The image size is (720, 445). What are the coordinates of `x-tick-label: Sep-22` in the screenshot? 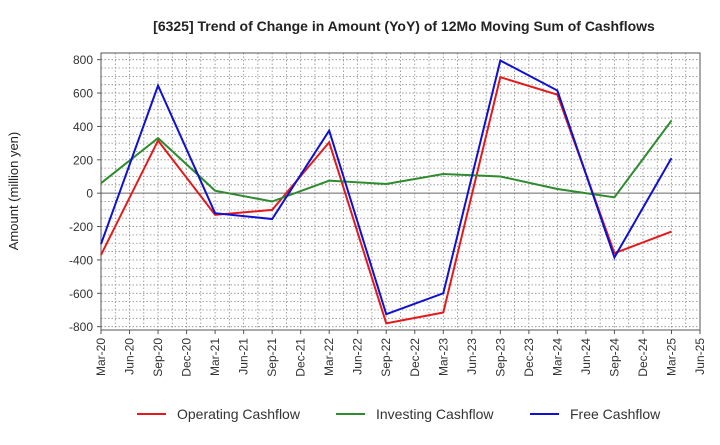 It's located at (386, 357).